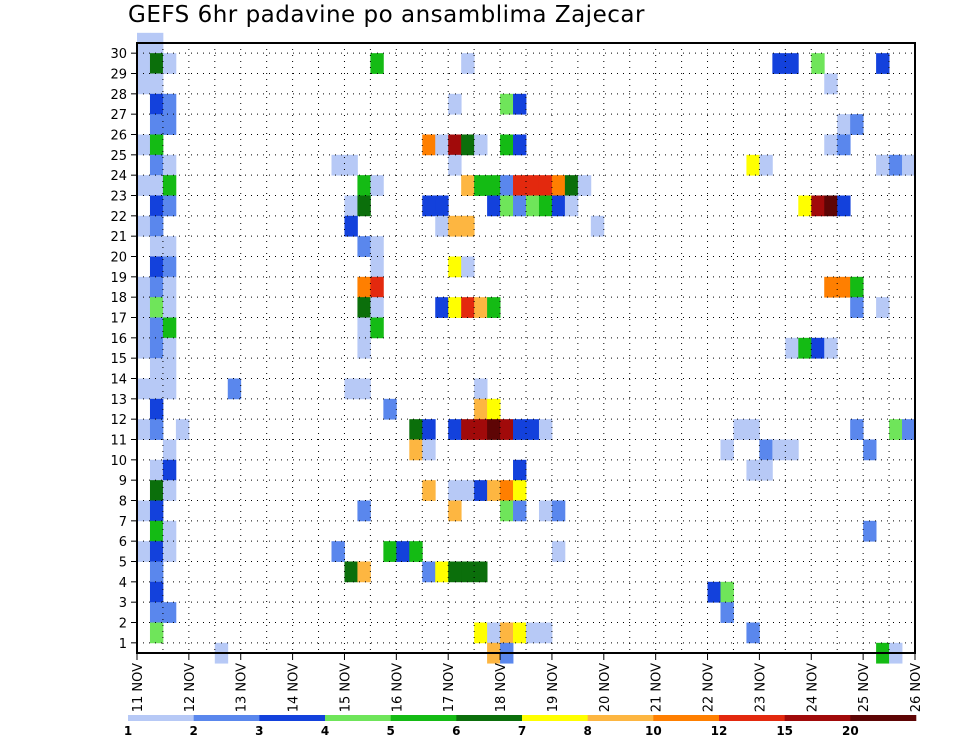  Describe the element at coordinates (118, 197) in the screenshot. I see `y-tick-label: 23` at that location.